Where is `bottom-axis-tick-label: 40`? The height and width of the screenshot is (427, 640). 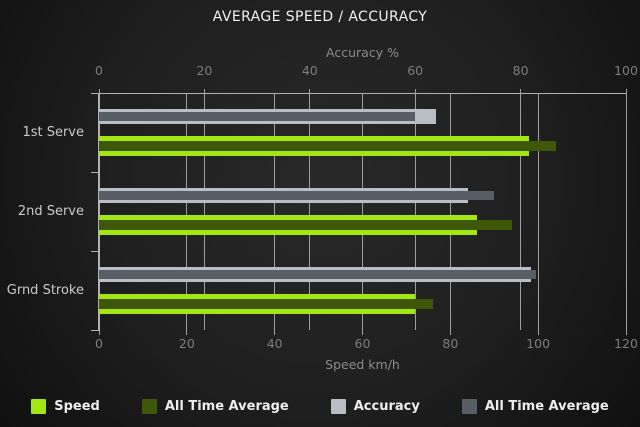
bottom-axis-tick-label: 40 is located at coordinates (274, 343).